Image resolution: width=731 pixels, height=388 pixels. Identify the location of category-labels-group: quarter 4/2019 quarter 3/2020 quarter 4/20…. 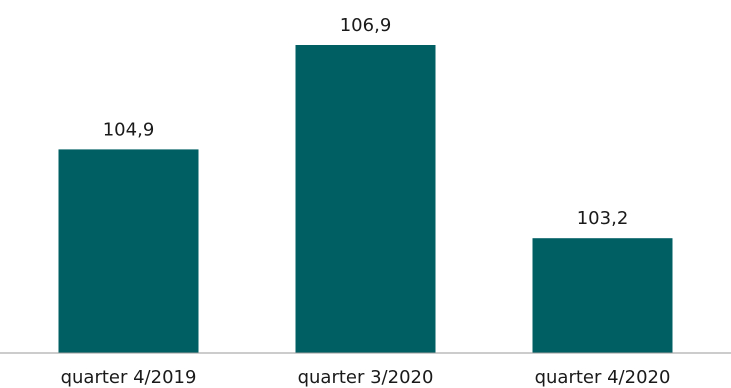
(366, 377).